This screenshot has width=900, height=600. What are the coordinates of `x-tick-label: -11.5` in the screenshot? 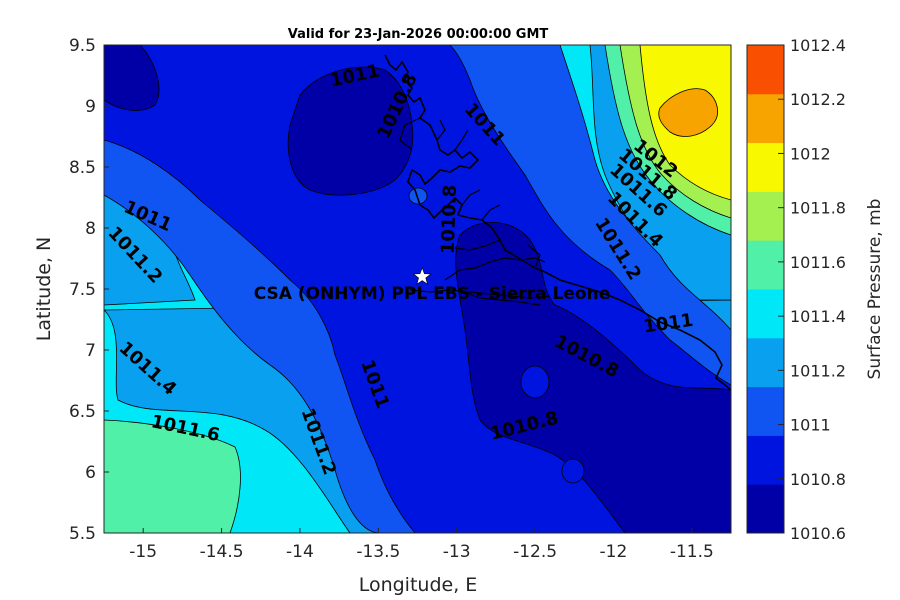 It's located at (692, 552).